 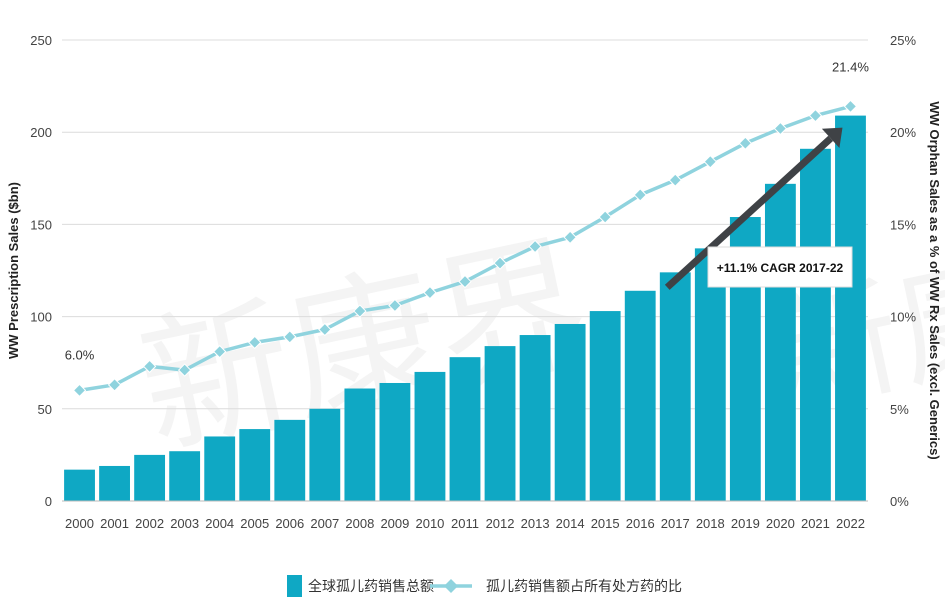 What do you see at coordinates (832, 137) in the screenshot?
I see `cagr-arrow-head` at bounding box center [832, 137].